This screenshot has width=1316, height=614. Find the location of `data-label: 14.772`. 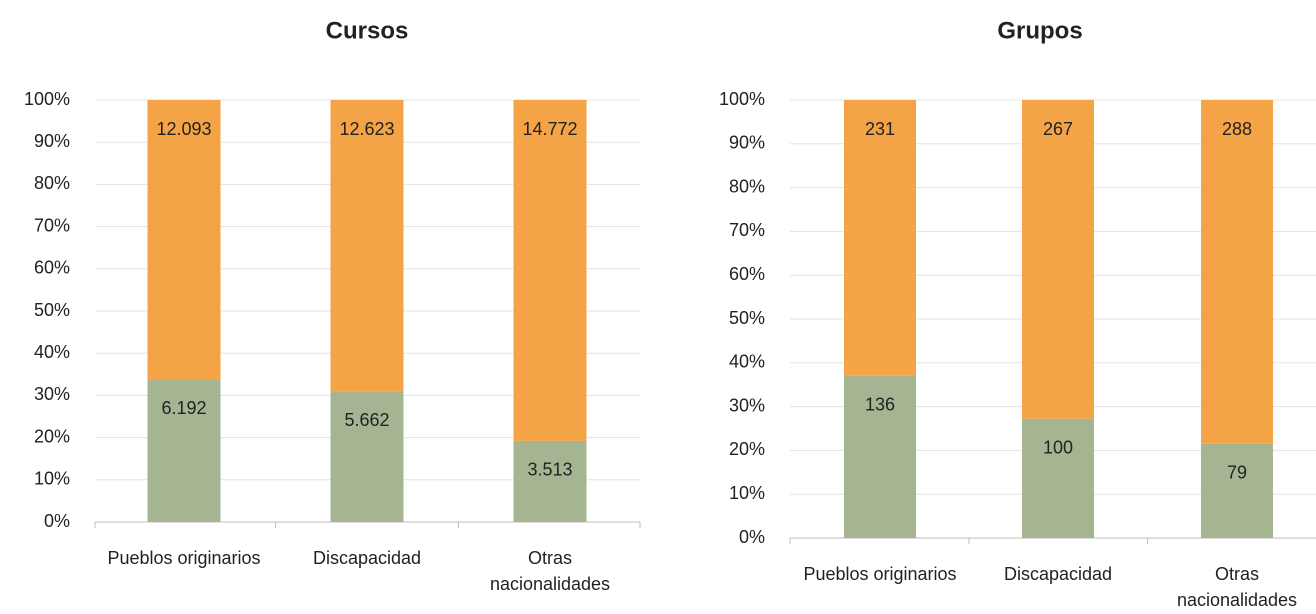

data-label: 14.772 is located at coordinates (549, 129).